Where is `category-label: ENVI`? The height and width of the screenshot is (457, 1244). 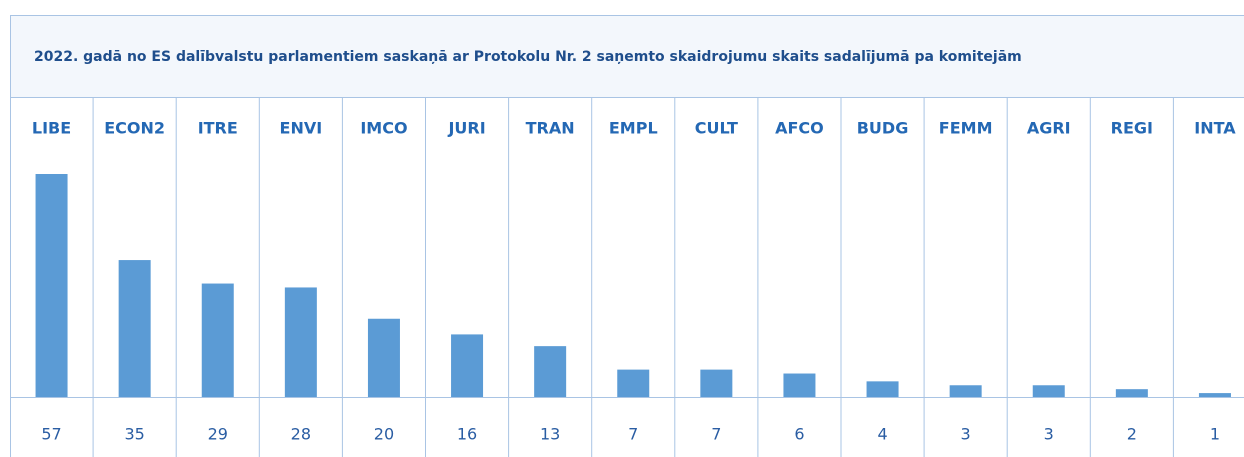 category-label: ENVI is located at coordinates (301, 128).